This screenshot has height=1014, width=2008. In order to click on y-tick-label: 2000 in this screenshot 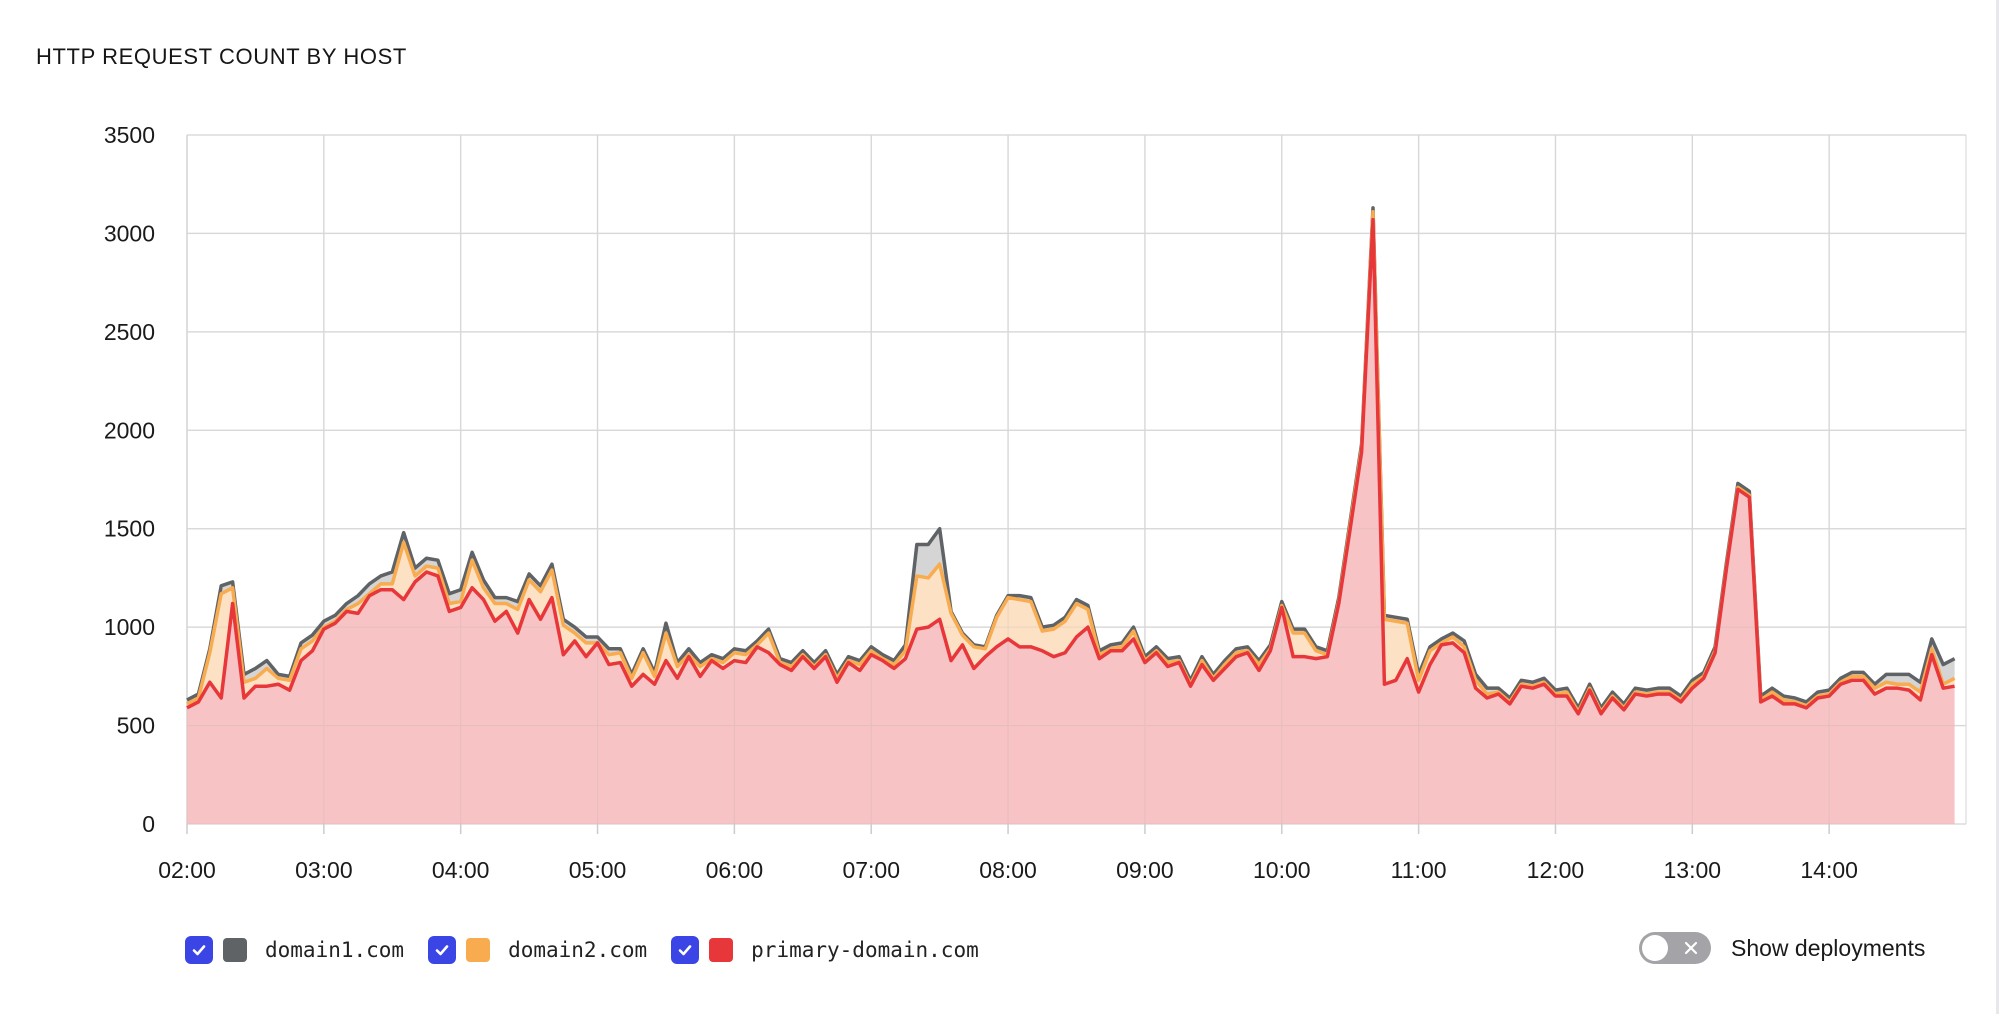, I will do `click(129, 430)`.